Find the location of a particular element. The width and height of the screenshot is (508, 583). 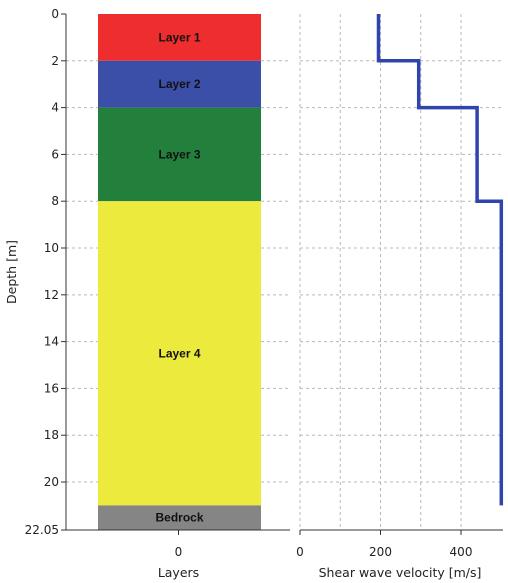

layer-label: Layer 2 is located at coordinates (179, 84).